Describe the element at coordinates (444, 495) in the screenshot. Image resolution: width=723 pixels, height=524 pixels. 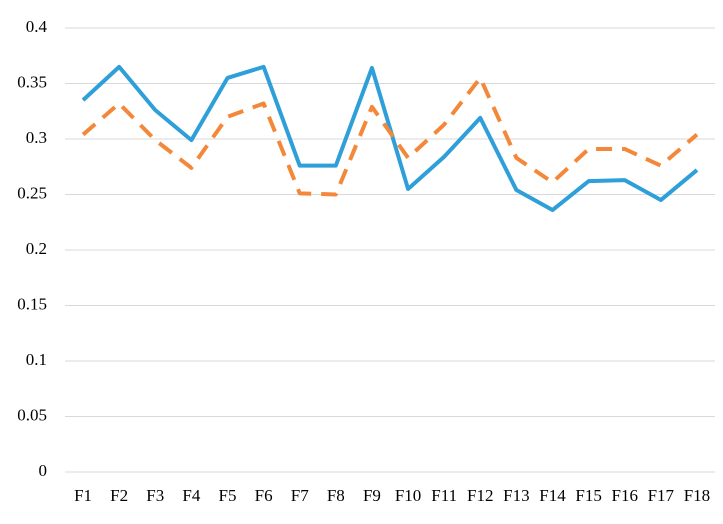
I see `x-tick-label: F11` at that location.